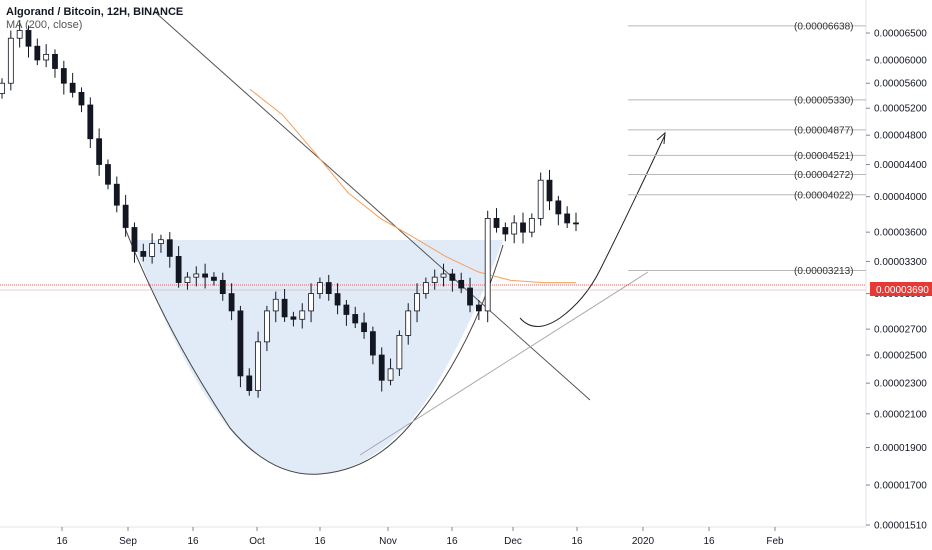  I want to click on y-tick-label: 0.00004800, so click(900, 136).